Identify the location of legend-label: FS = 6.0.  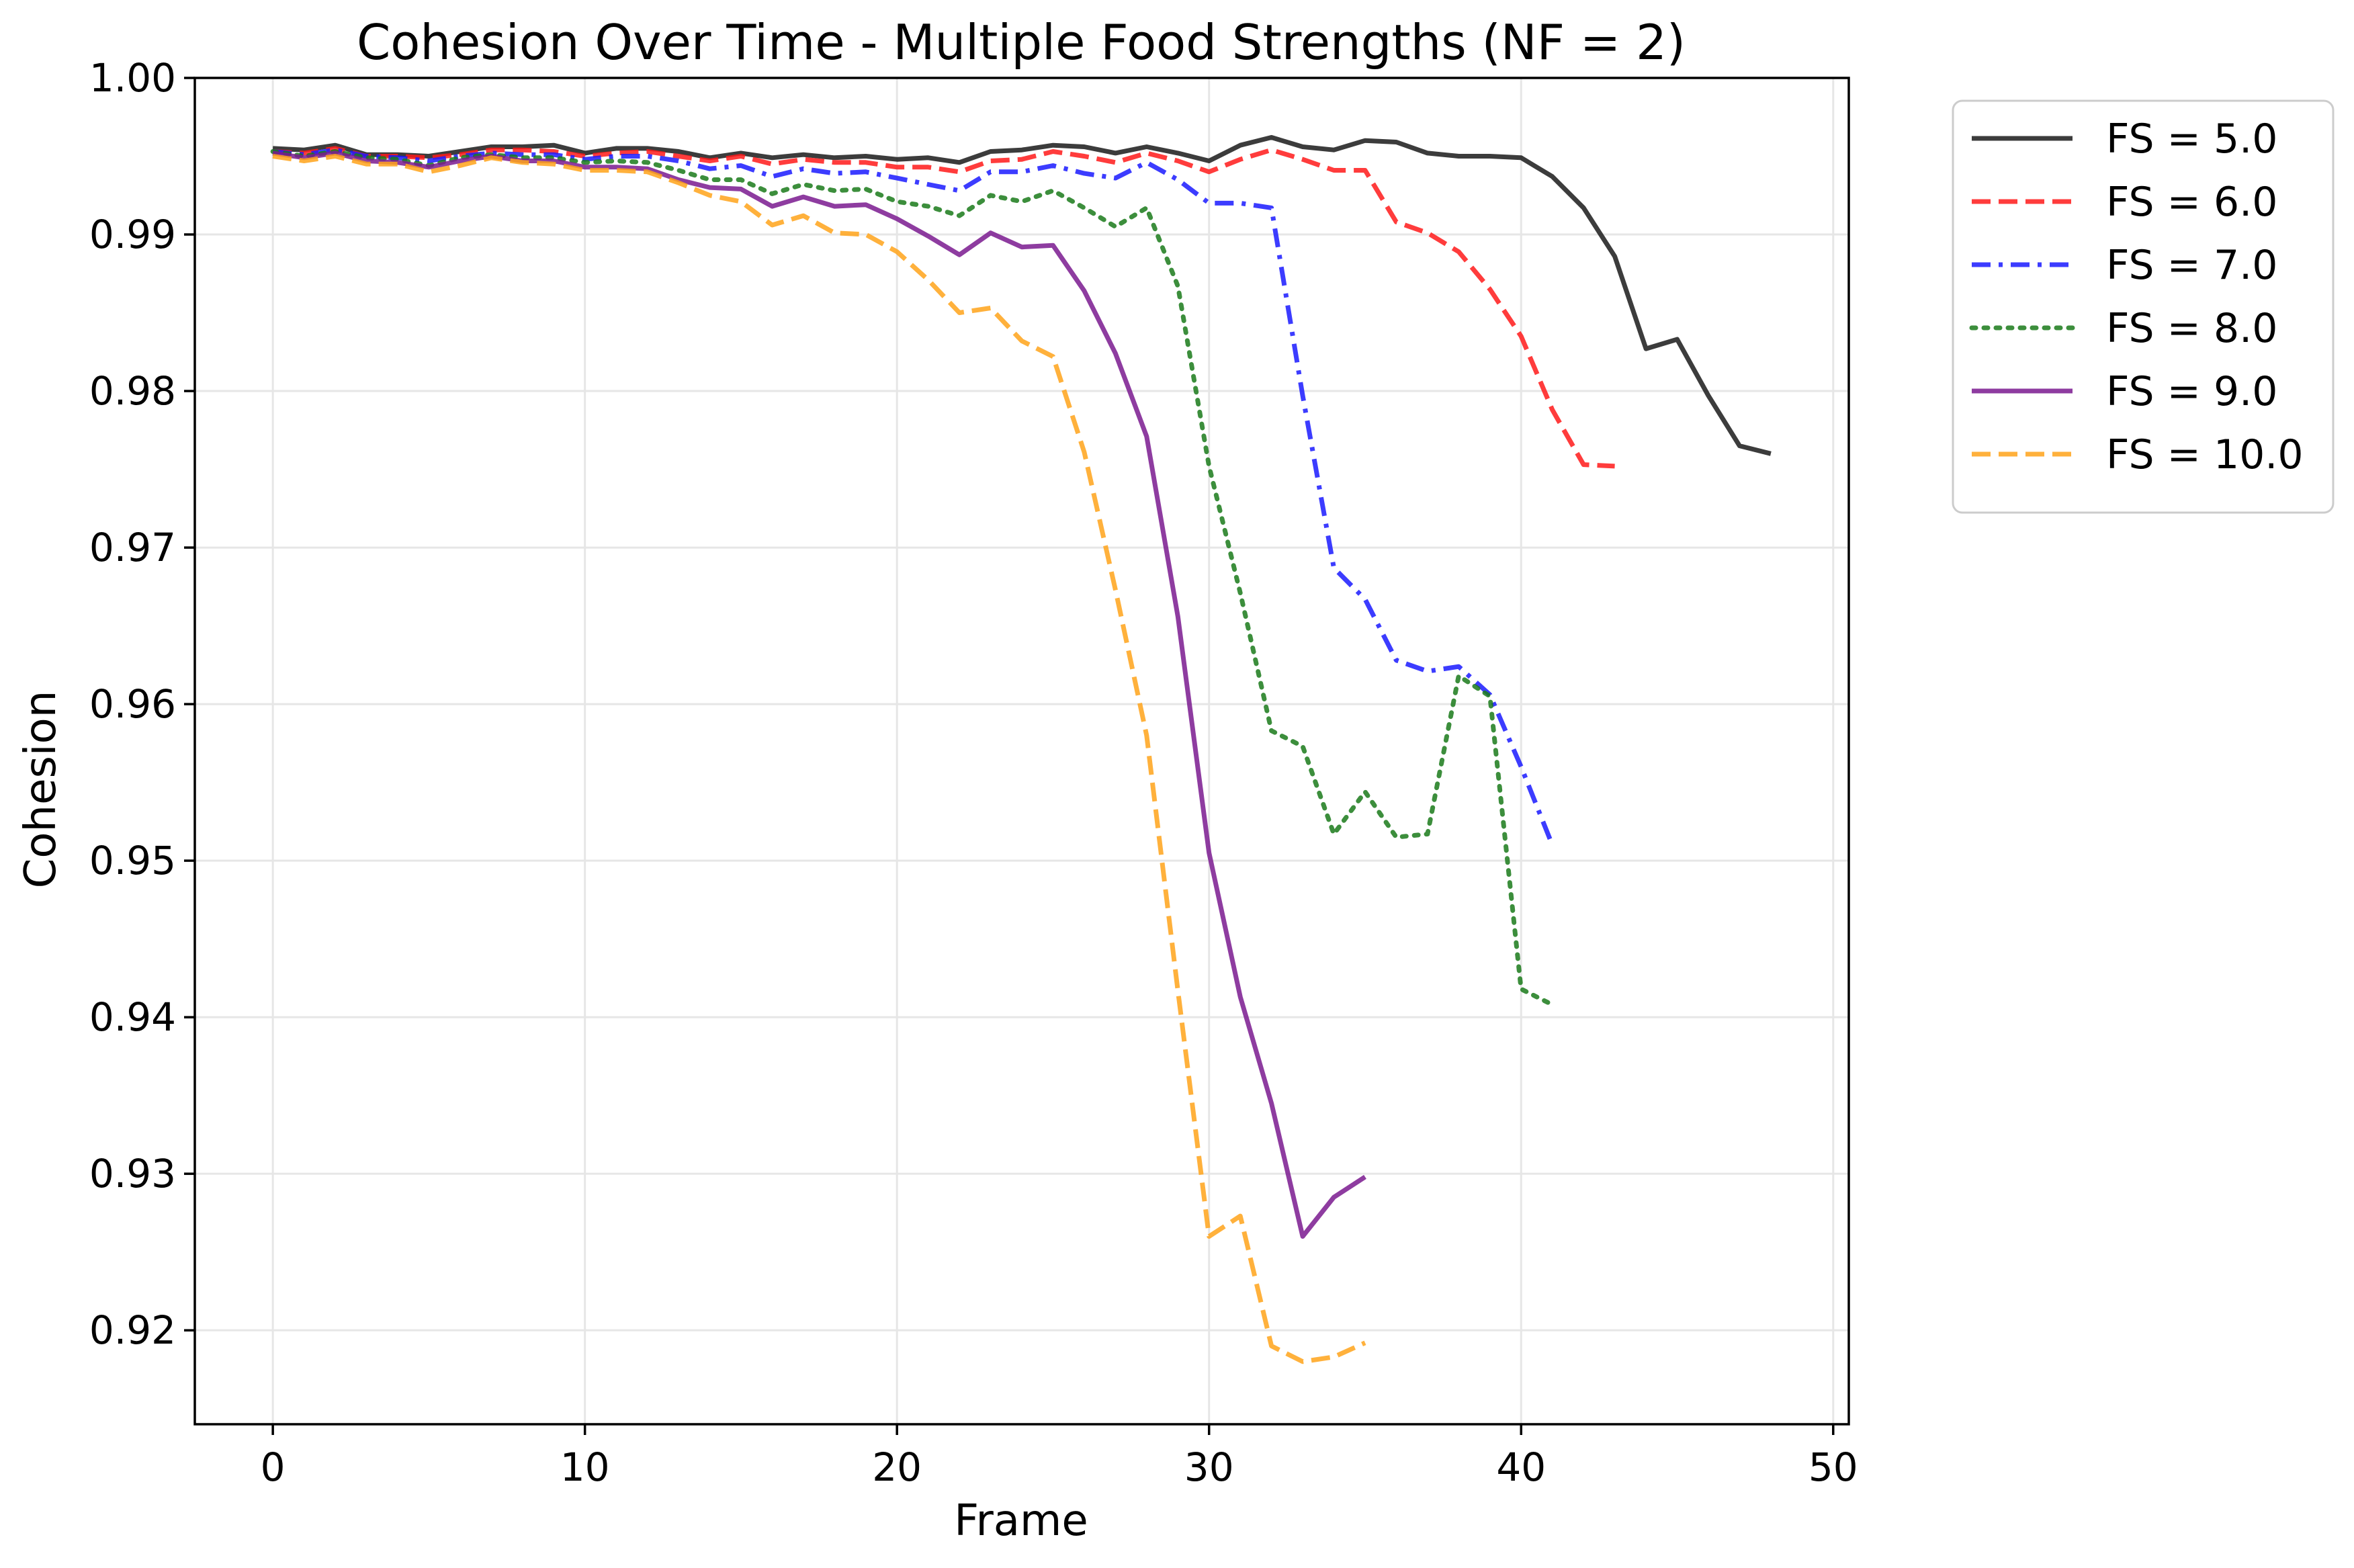
(2191, 202).